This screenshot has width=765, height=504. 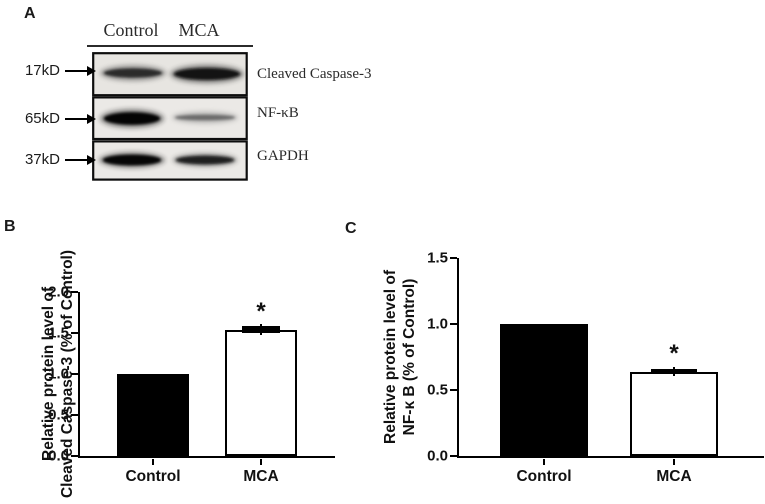 What do you see at coordinates (314, 74) in the screenshot?
I see `protein-label-caspase3: Cleaved Caspase-3` at bounding box center [314, 74].